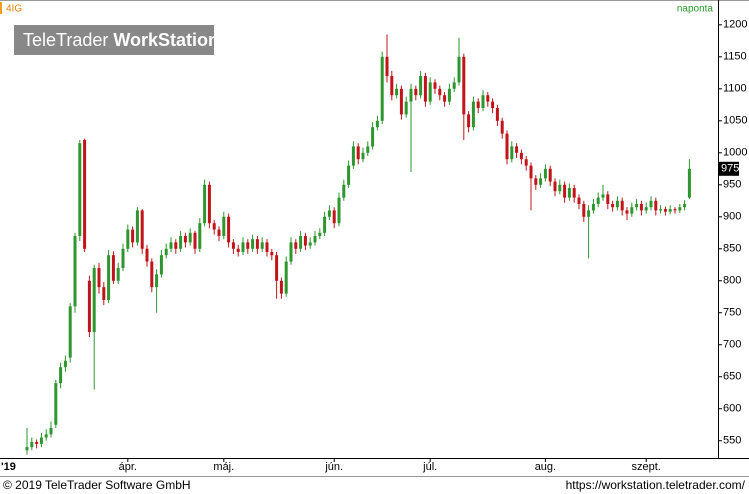  Describe the element at coordinates (732, 377) in the screenshot. I see `y-tick-label: 650` at that location.